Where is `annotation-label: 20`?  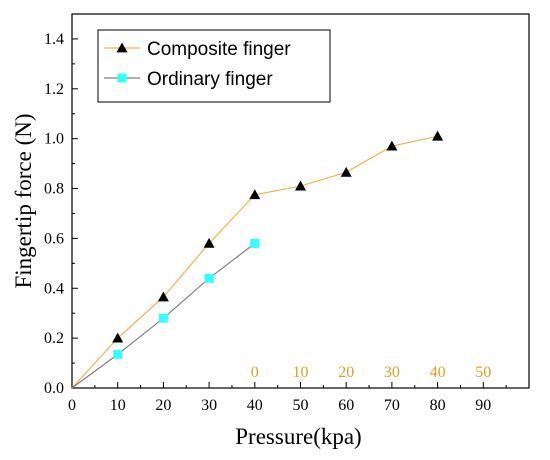
annotation-label: 20 is located at coordinates (346, 372).